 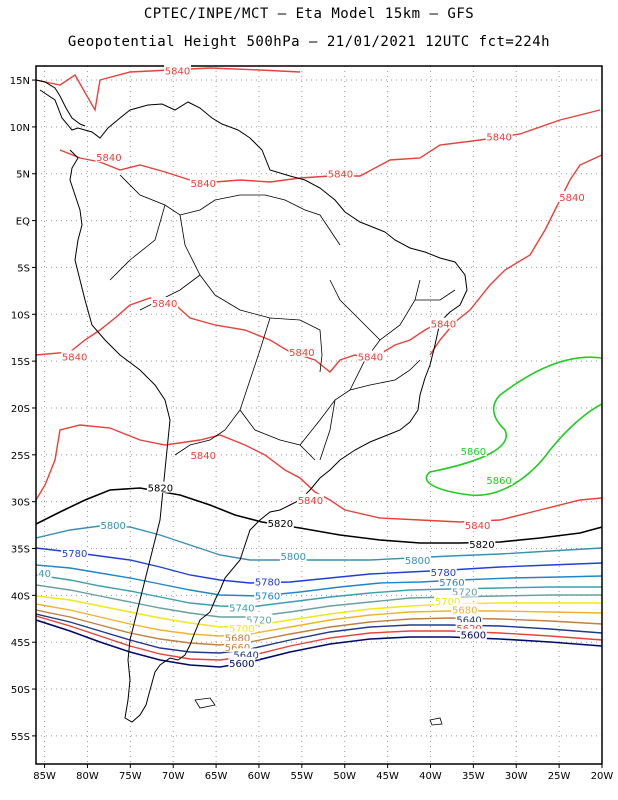 What do you see at coordinates (473, 776) in the screenshot?
I see `lon-tick-label: 35W` at bounding box center [473, 776].